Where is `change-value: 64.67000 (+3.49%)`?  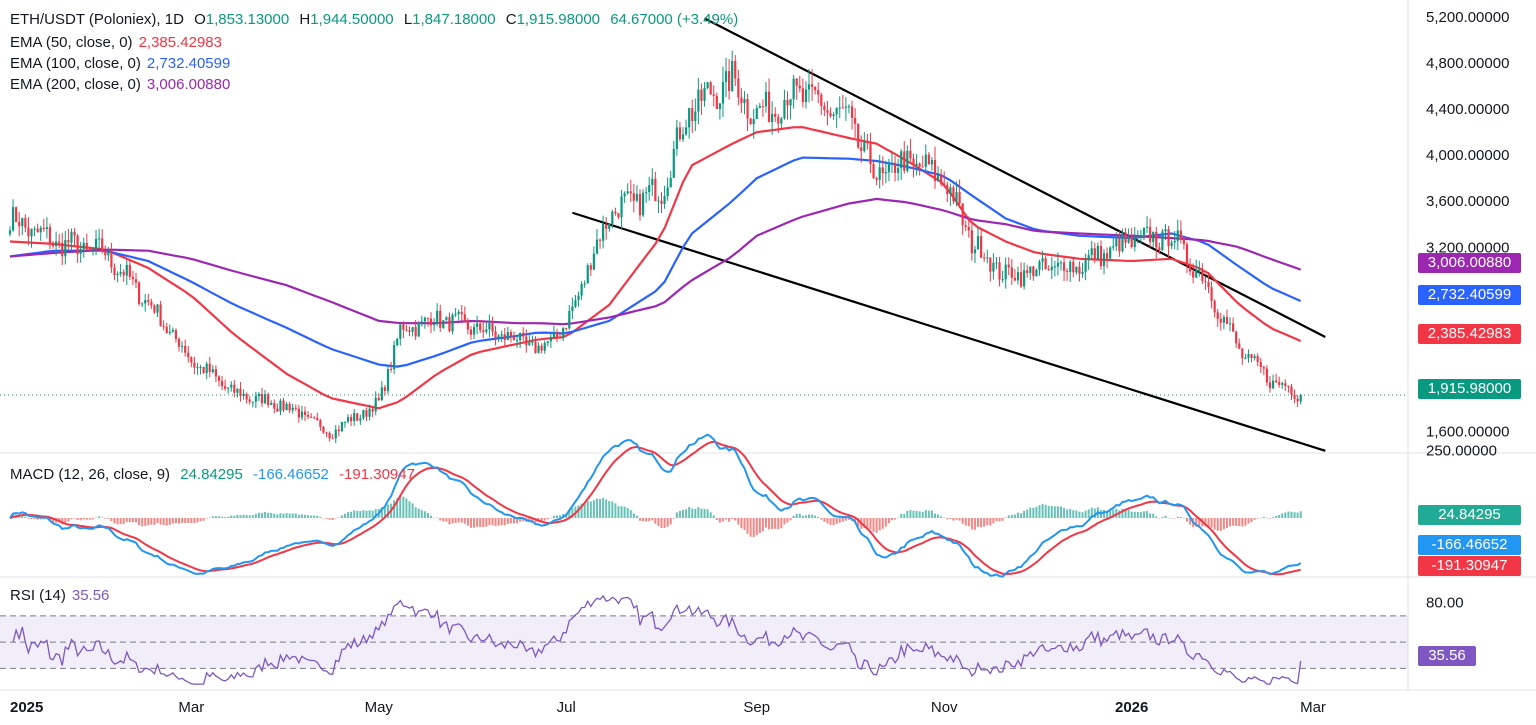 change-value: 64.67000 (+3.49%) is located at coordinates (674, 19).